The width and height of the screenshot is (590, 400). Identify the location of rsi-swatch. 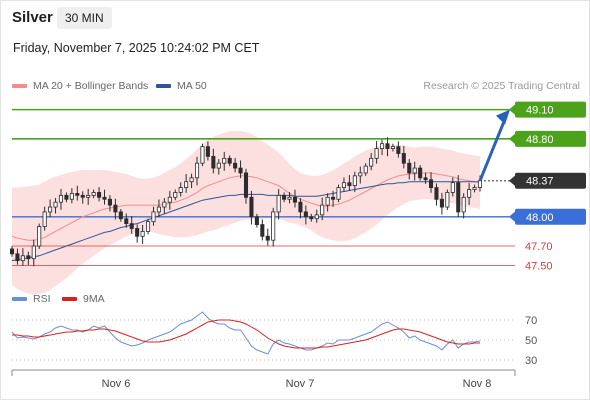
(19, 299).